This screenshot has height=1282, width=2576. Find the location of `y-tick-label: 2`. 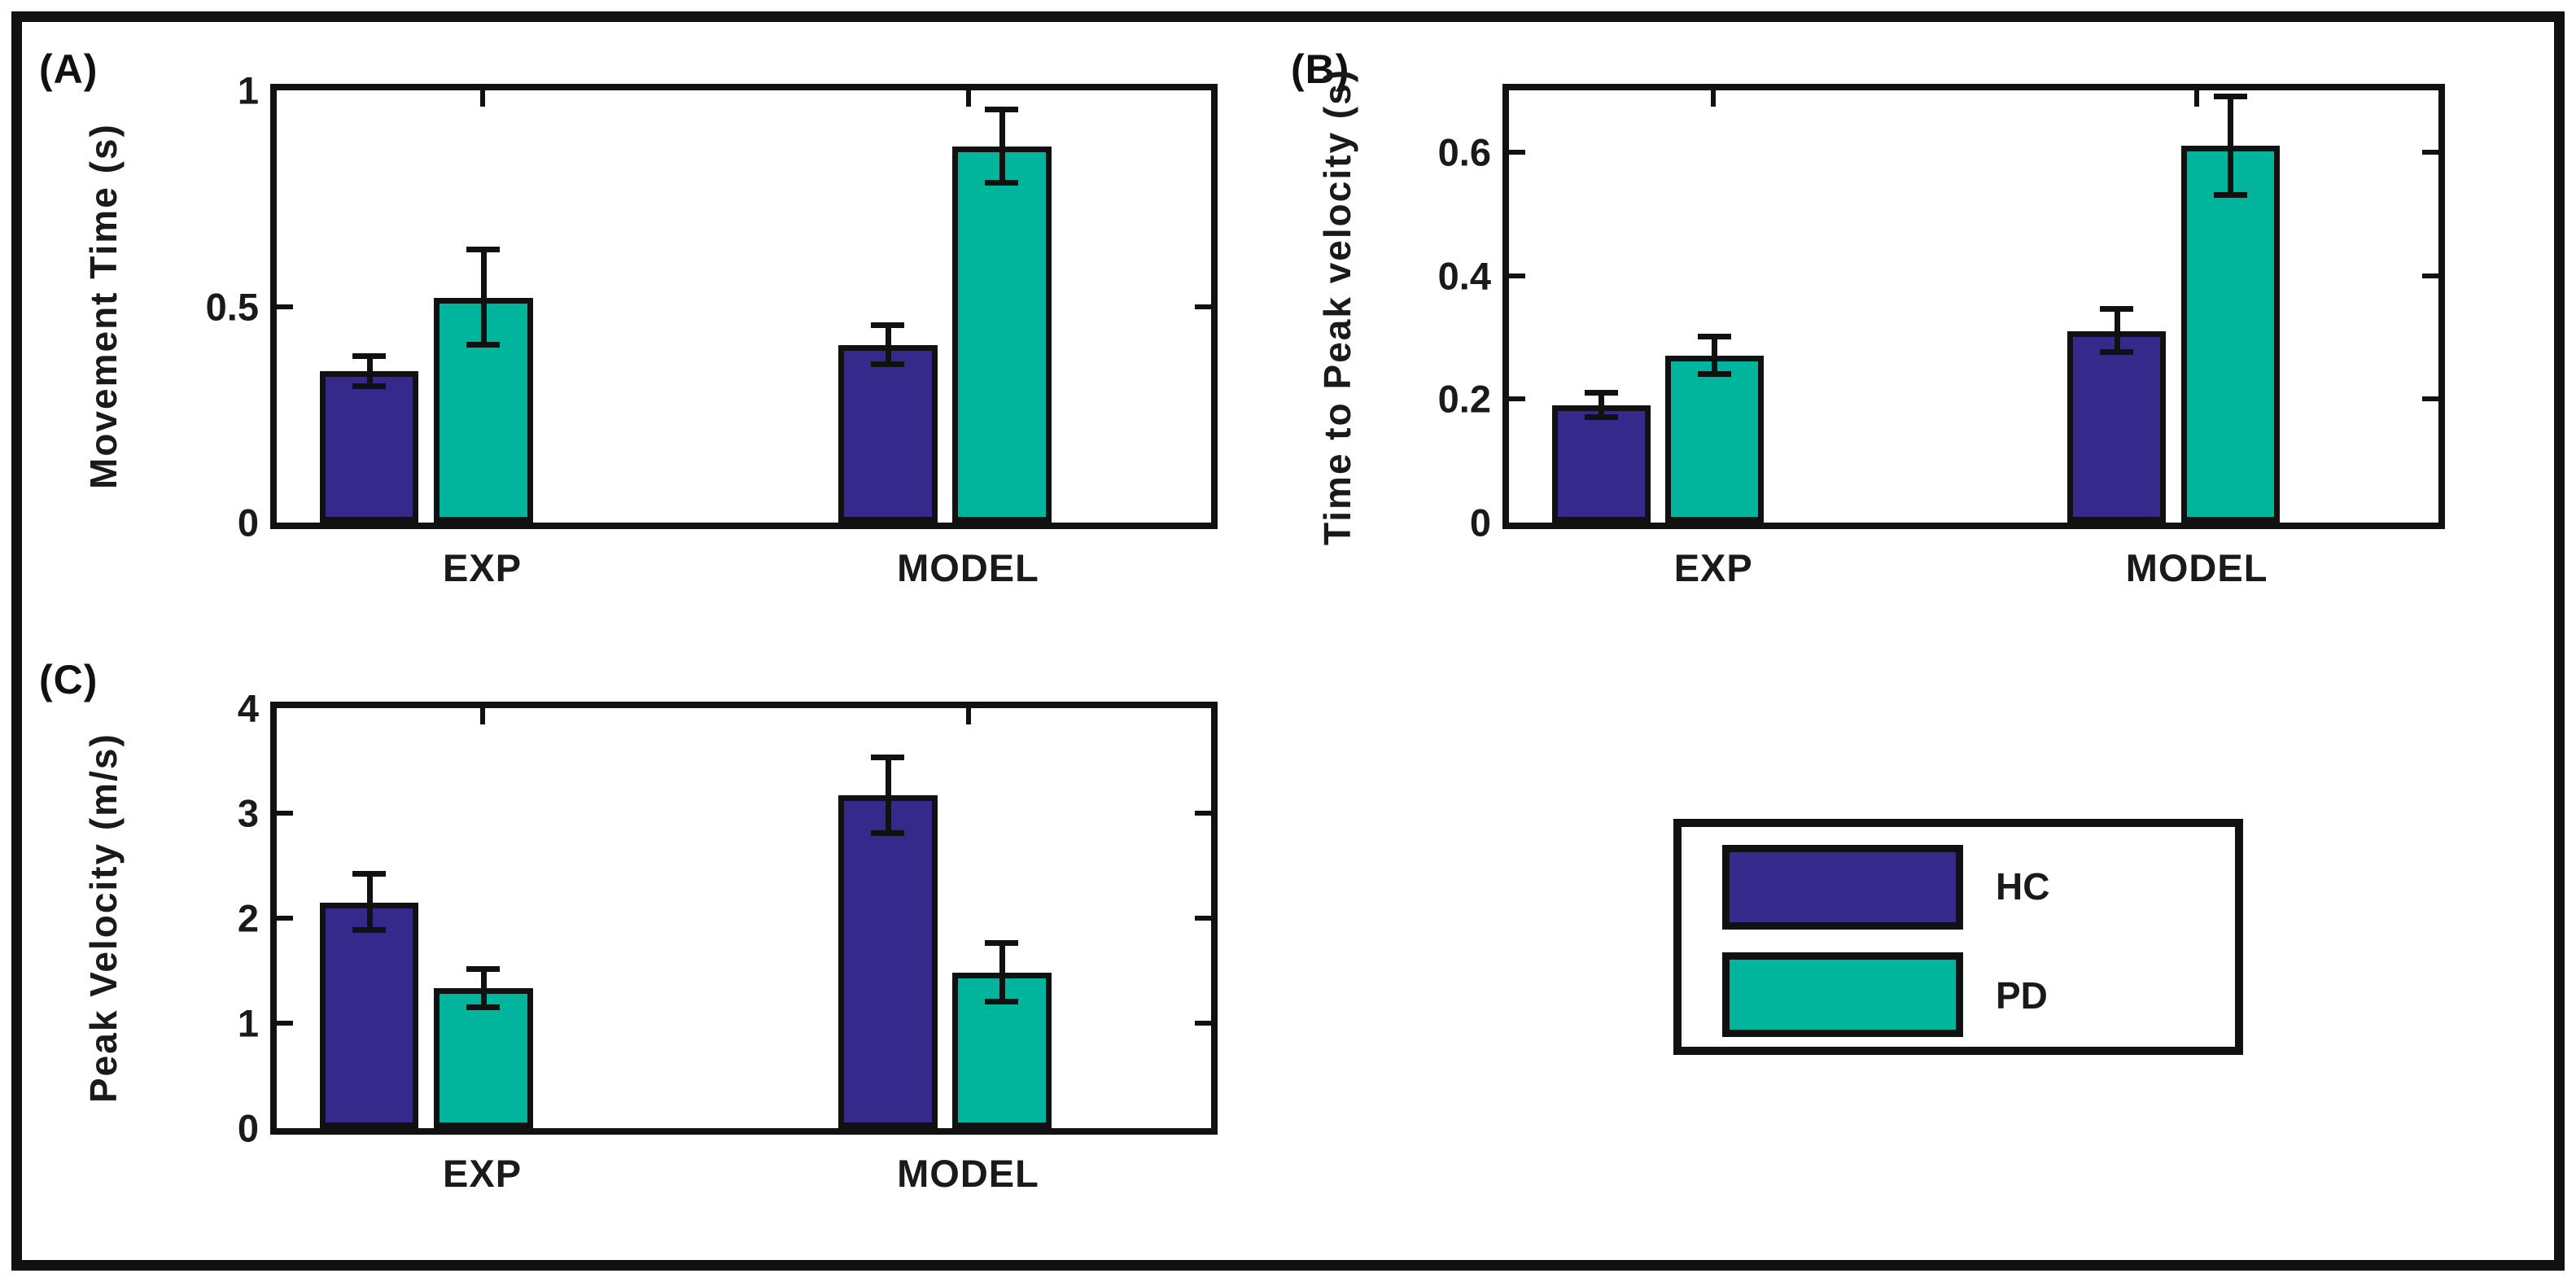

y-tick-label: 2 is located at coordinates (248, 918).